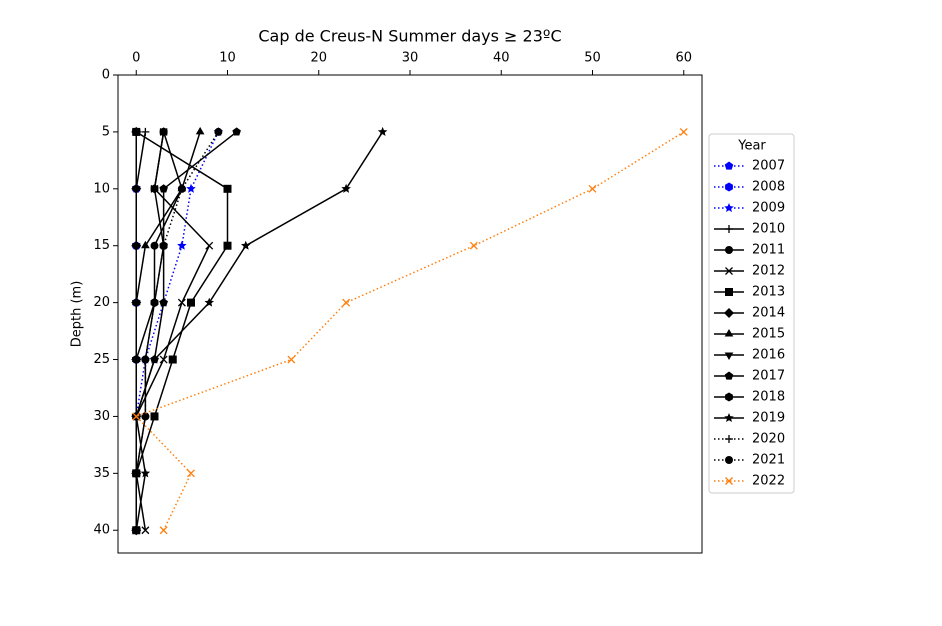 This screenshot has width=942, height=626. Describe the element at coordinates (101, 302) in the screenshot. I see `y-tick-label: 20` at that location.